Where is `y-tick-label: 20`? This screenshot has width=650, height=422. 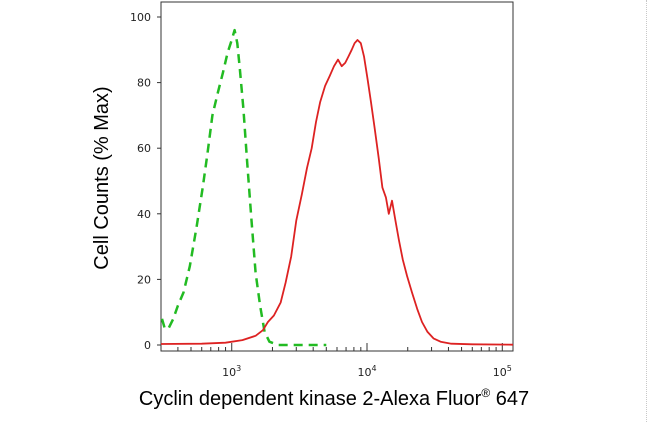 y-tick-label: 20 is located at coordinates (144, 279).